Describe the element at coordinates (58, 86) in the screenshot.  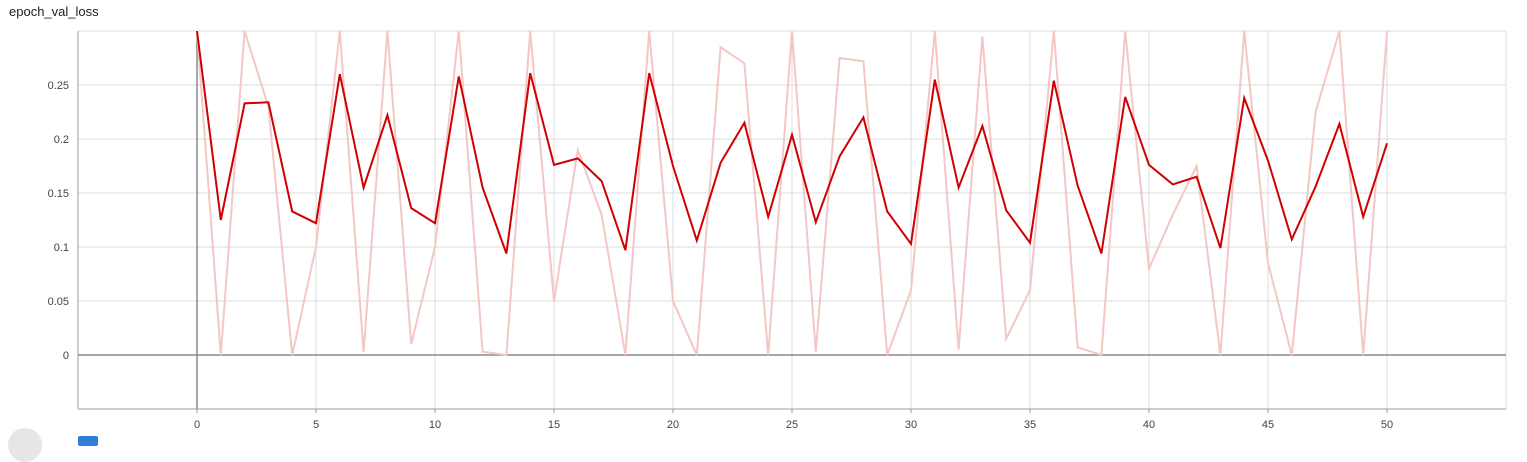
I see `y-tick-label: 0.25` at that location.